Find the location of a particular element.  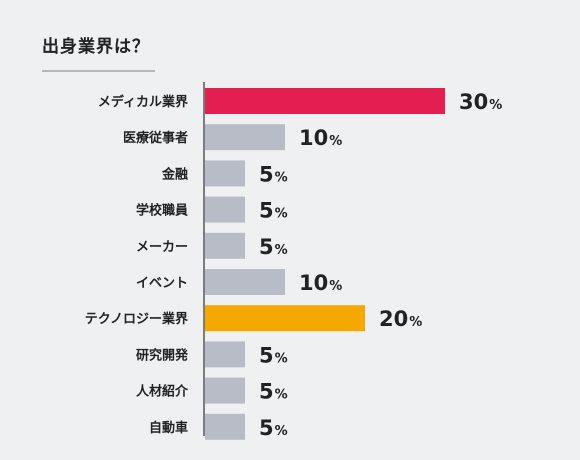

category-label: 学校職員 is located at coordinates (162, 211).